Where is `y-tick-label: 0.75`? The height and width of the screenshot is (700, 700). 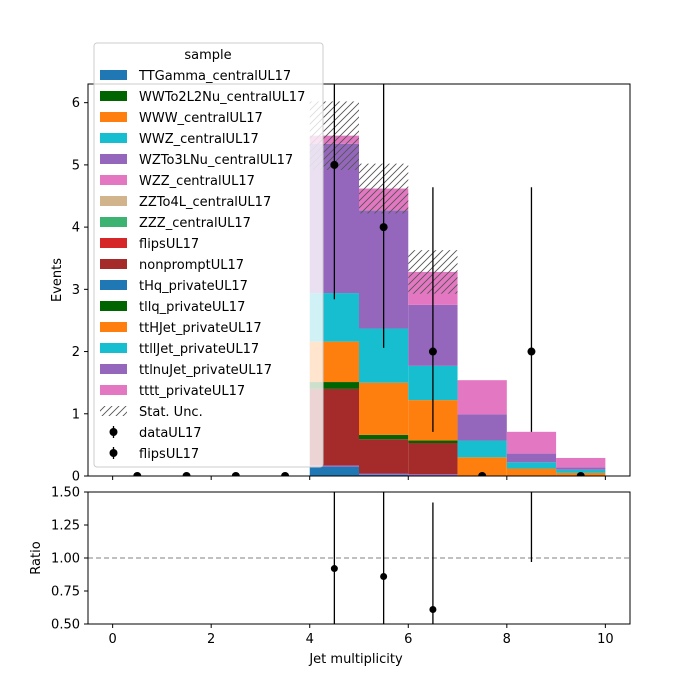 y-tick-label: 0.75 is located at coordinates (65, 592).